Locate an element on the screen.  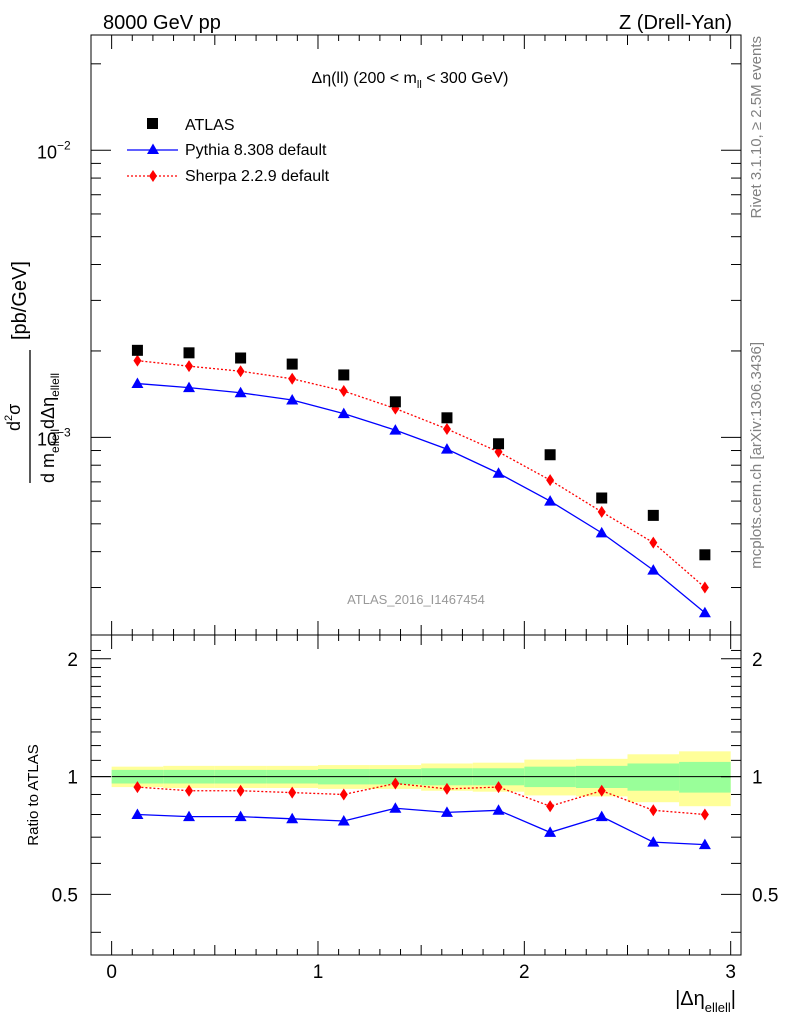
ratio-y-axis-label: Ratio to ATLAS is located at coordinates (33, 794).